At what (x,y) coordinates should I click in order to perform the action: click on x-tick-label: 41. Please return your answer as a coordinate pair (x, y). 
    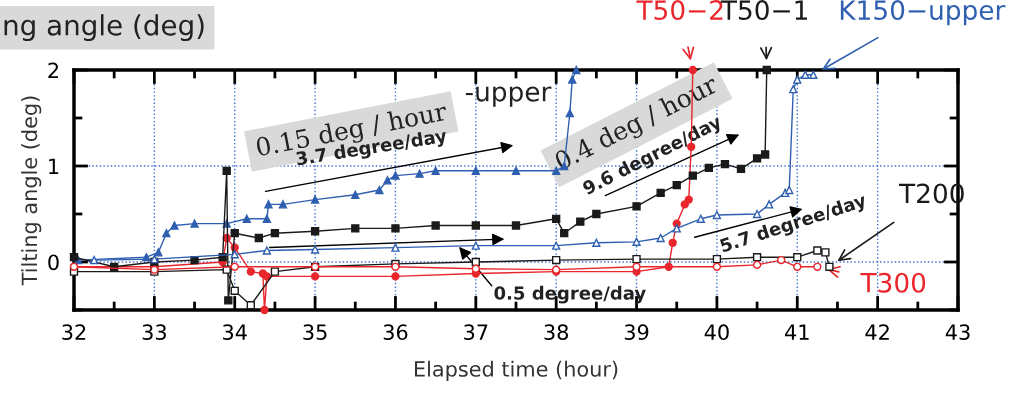
    Looking at the image, I should click on (797, 332).